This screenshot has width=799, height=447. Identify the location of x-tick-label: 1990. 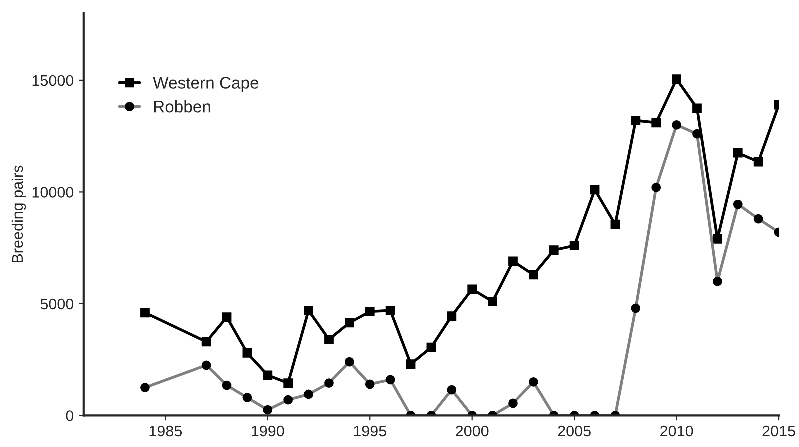
(268, 431).